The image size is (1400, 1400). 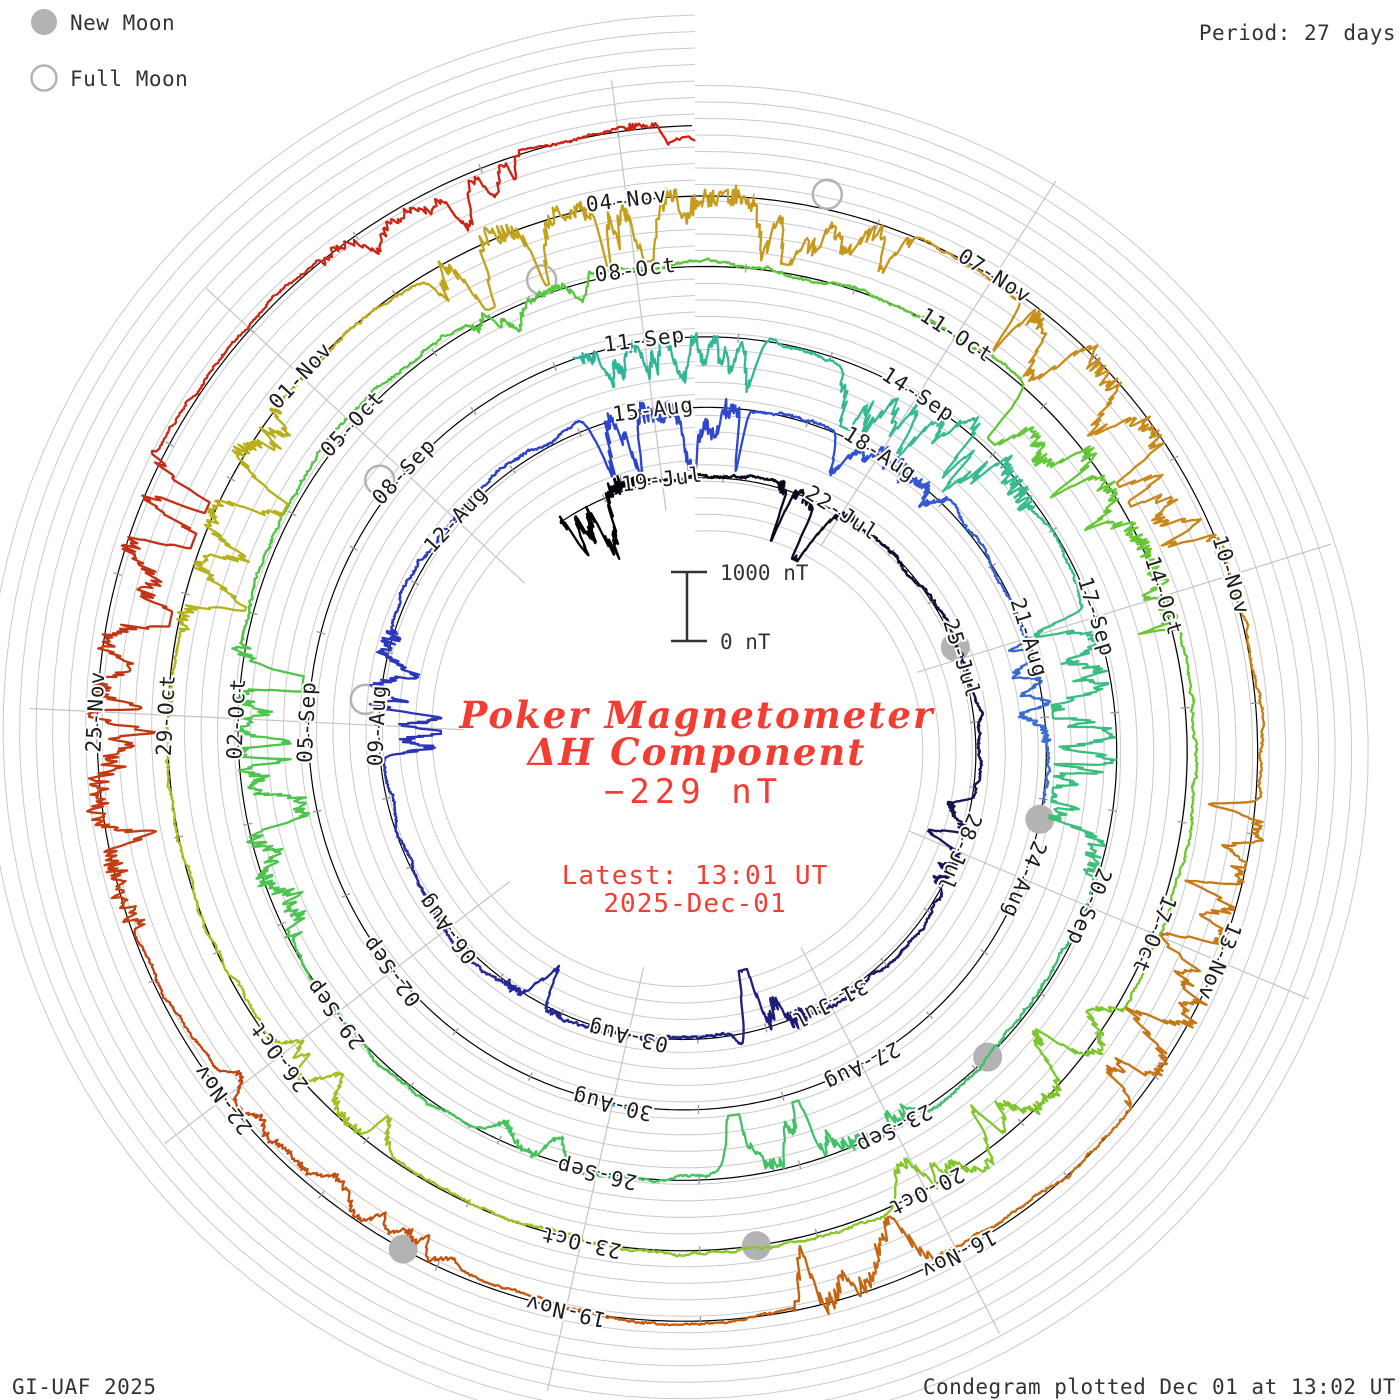 What do you see at coordinates (862, 1066) in the screenshot?
I see `date-label: 27-Aug` at bounding box center [862, 1066].